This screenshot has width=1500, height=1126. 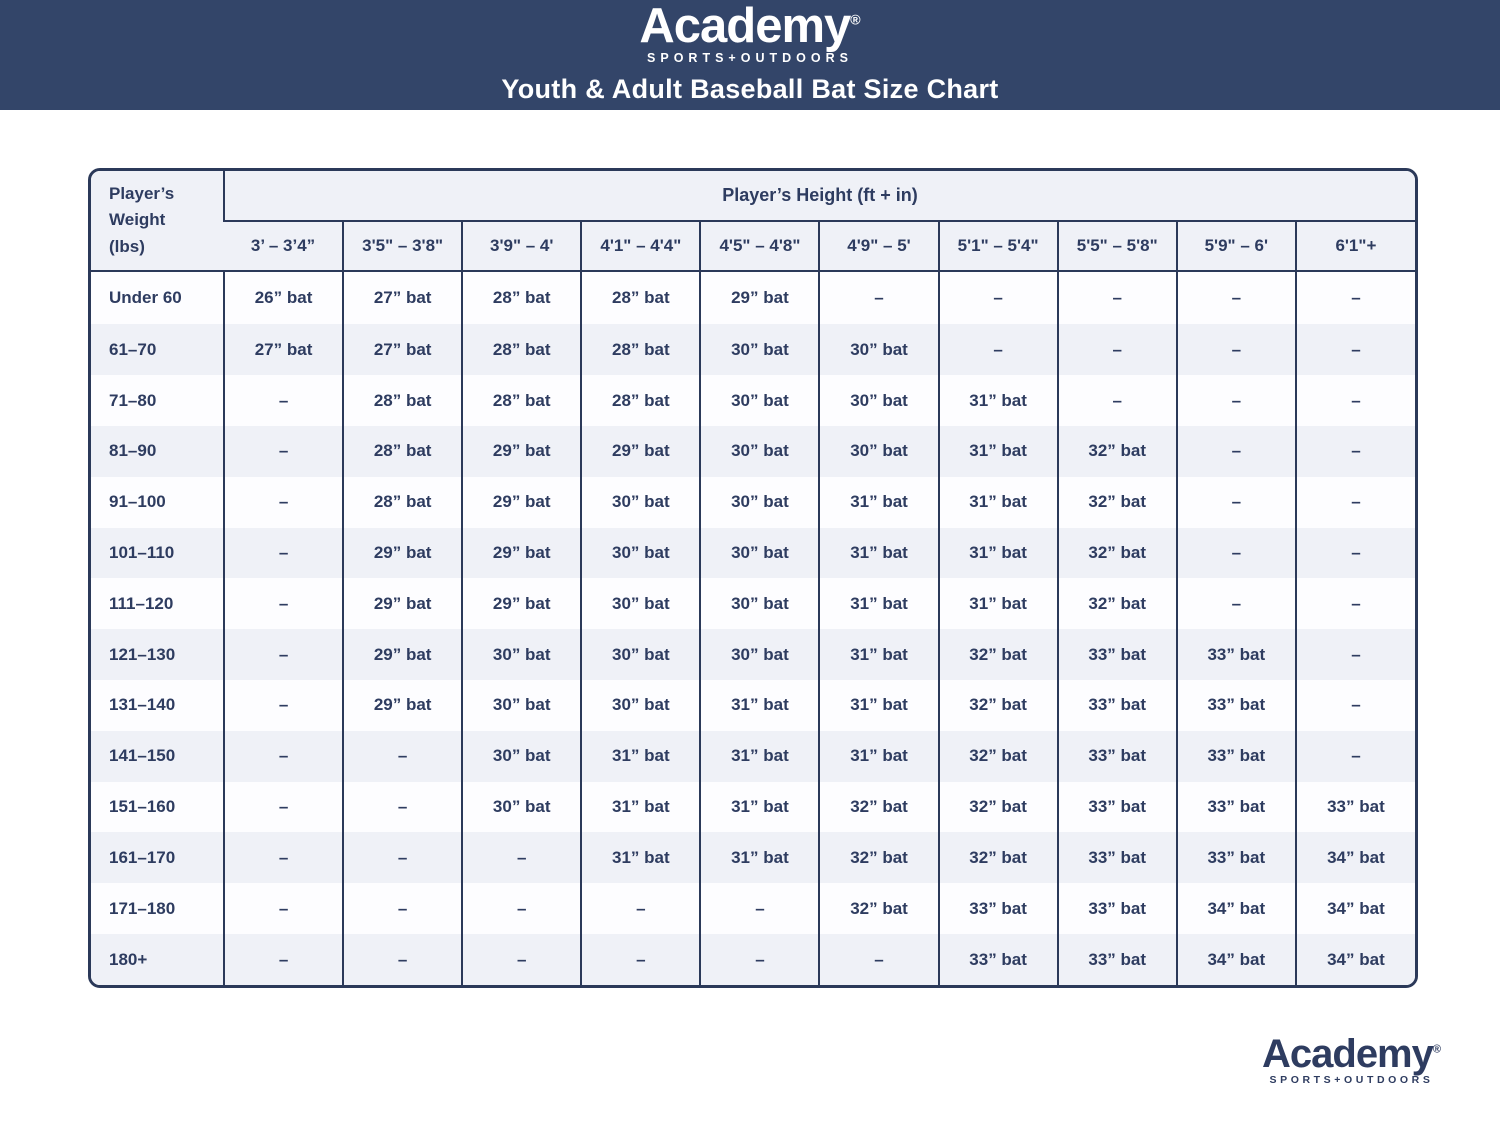 I want to click on height-group-header: Player’s Height (ft + in), so click(x=819, y=196).